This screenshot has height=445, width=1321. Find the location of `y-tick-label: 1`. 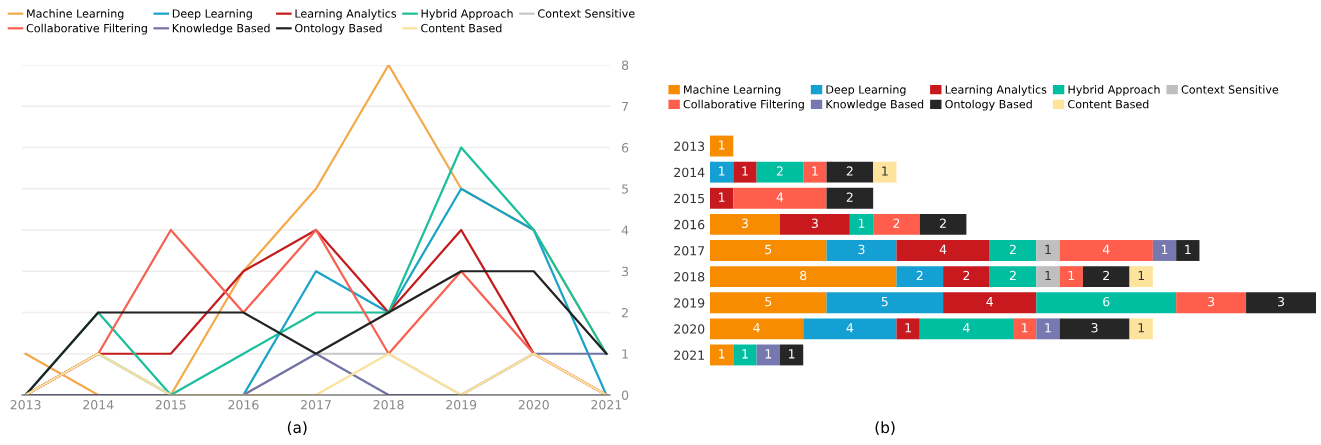

y-tick-label: 1 is located at coordinates (625, 354).